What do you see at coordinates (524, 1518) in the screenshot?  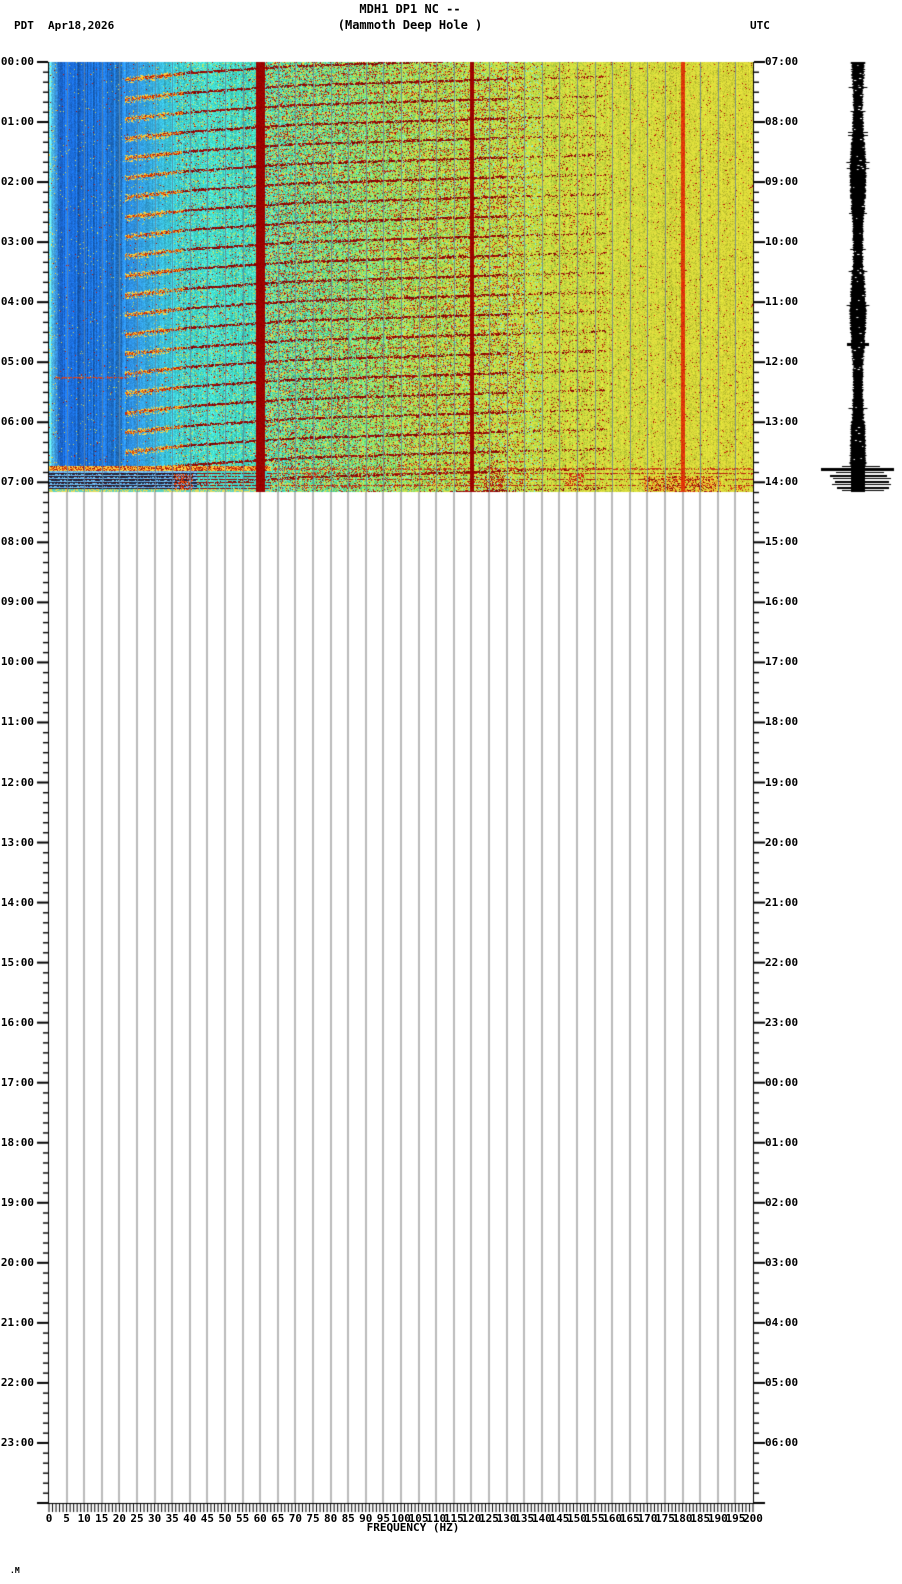 I see `frequency-tick-label: 135` at bounding box center [524, 1518].